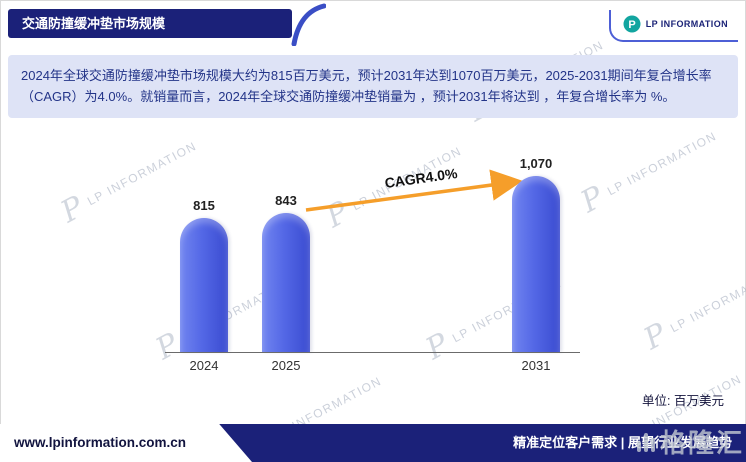  What do you see at coordinates (204, 365) in the screenshot?
I see `x-tick-2024: 2024` at bounding box center [204, 365].